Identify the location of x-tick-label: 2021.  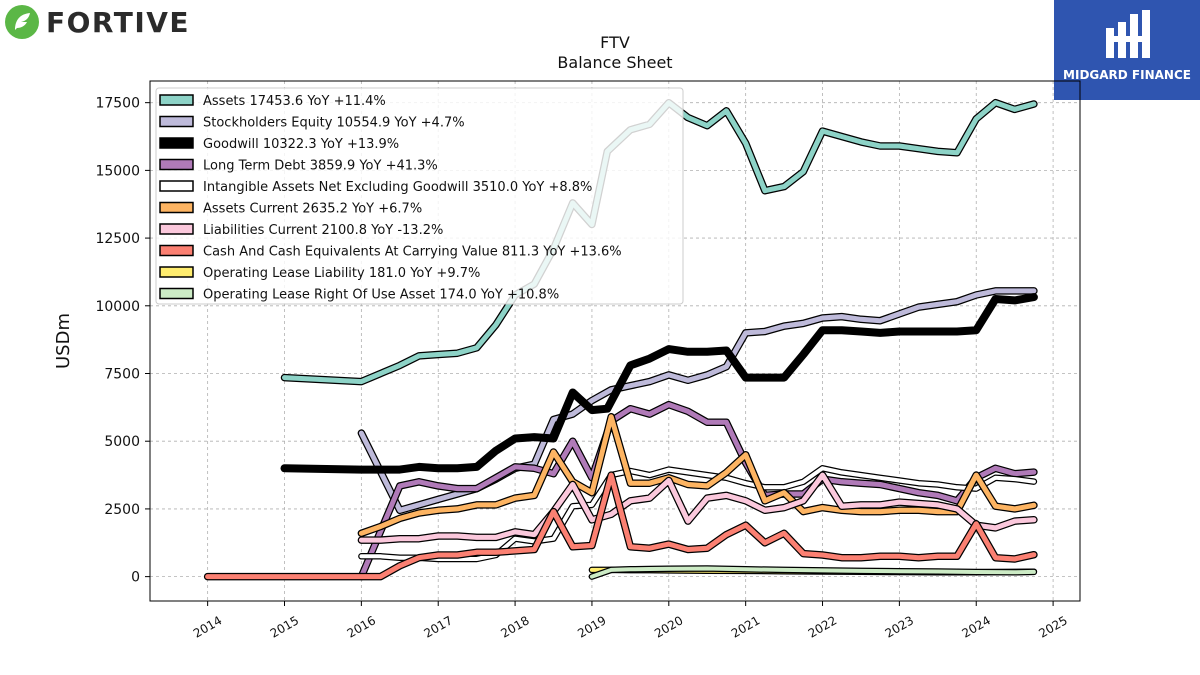
(745, 626).